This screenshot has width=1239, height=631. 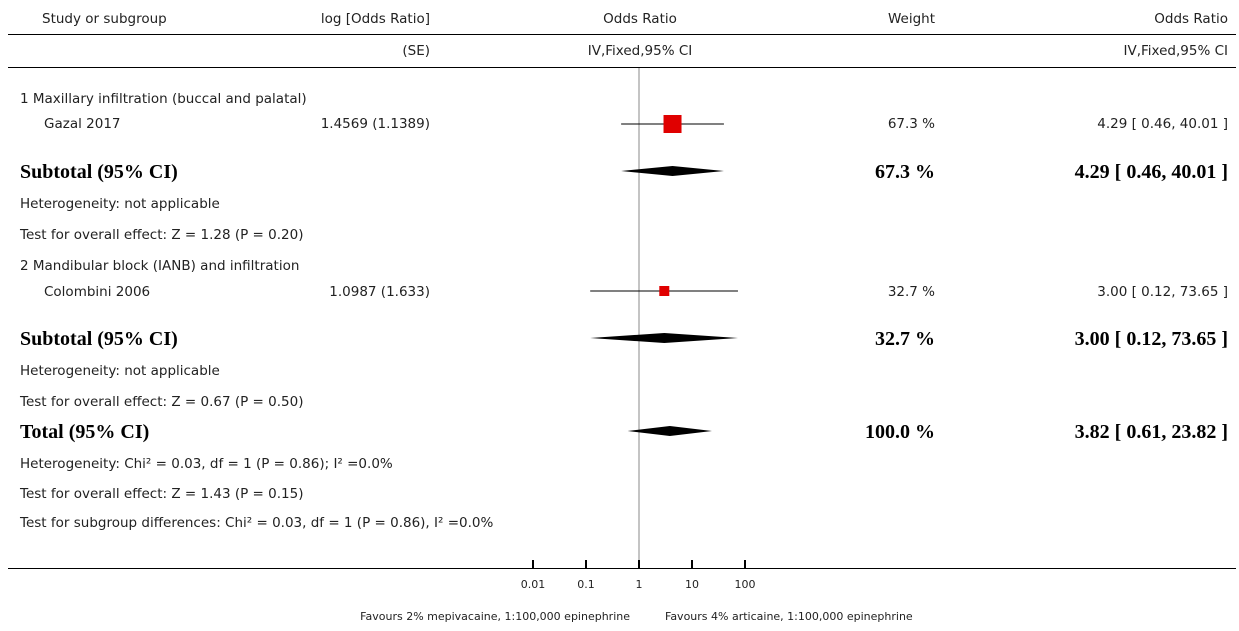 I want to click on subtotal1-label: Subtotal (95% CI), so click(x=99, y=172).